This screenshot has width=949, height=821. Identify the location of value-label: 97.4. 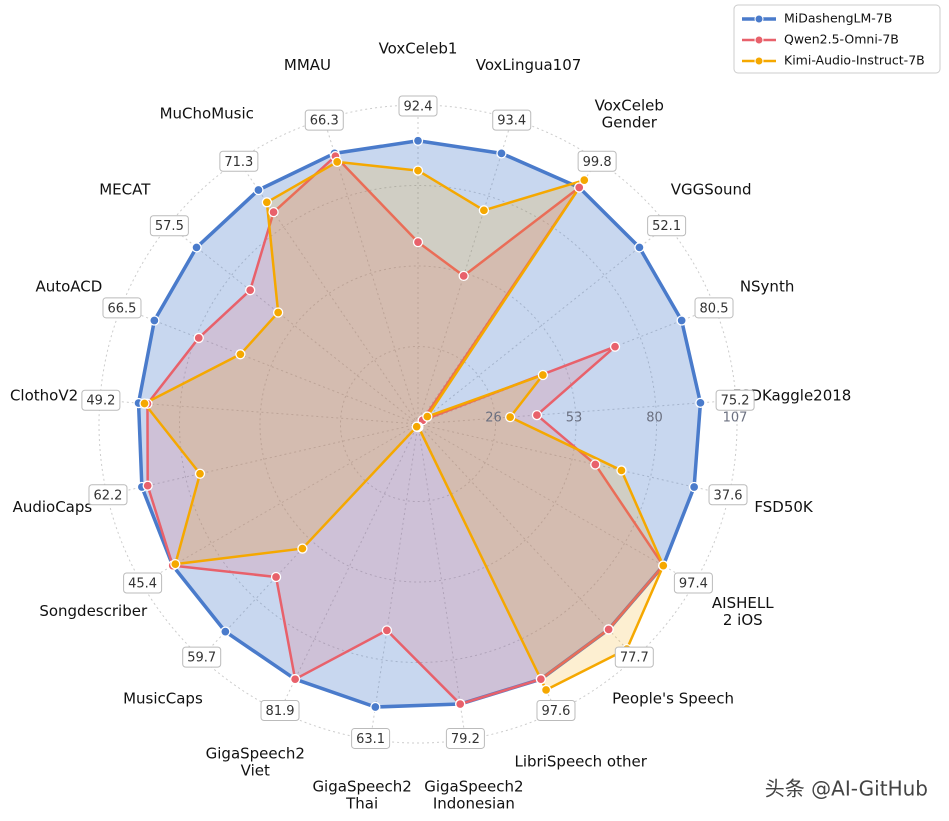
(693, 584).